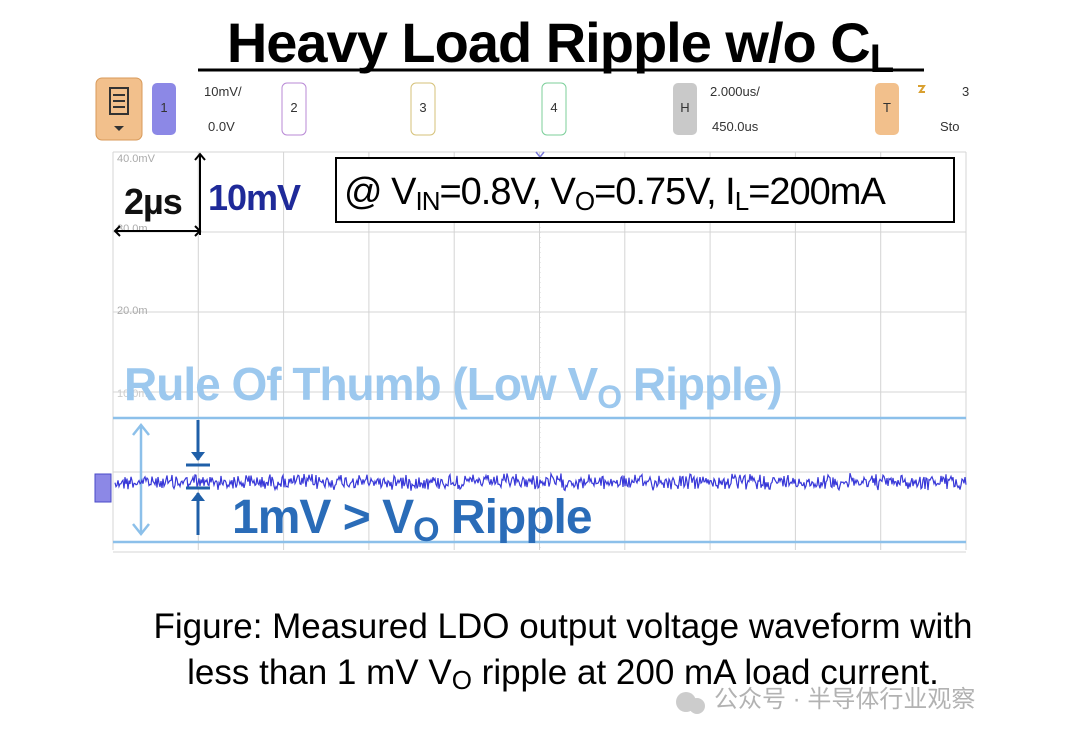  I want to click on menu-icon-lines, so click(119, 101).